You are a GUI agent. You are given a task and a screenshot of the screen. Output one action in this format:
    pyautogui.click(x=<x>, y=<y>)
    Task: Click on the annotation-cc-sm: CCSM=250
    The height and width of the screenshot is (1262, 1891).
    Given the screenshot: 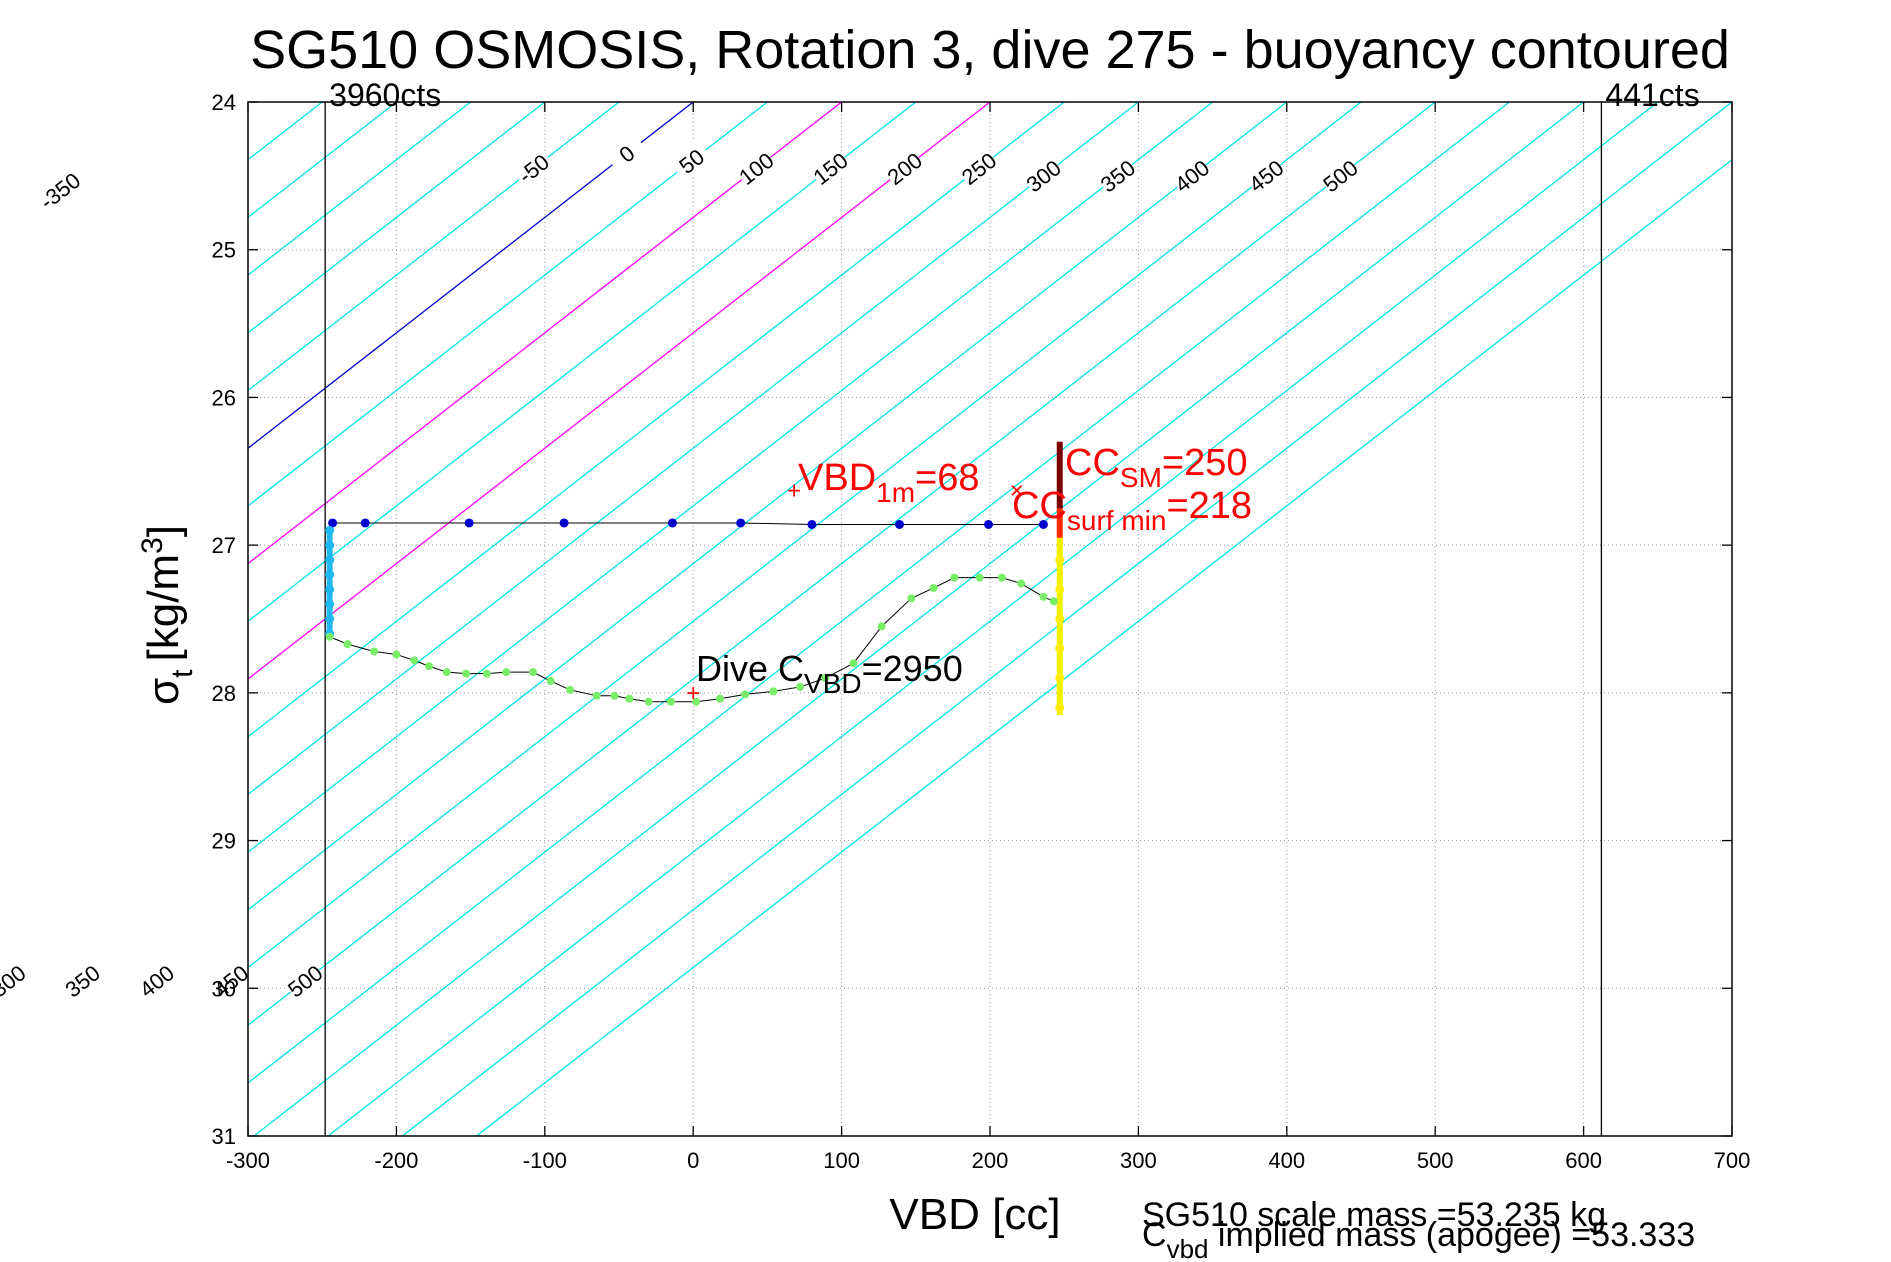 What is the action you would take?
    pyautogui.click(x=1156, y=467)
    